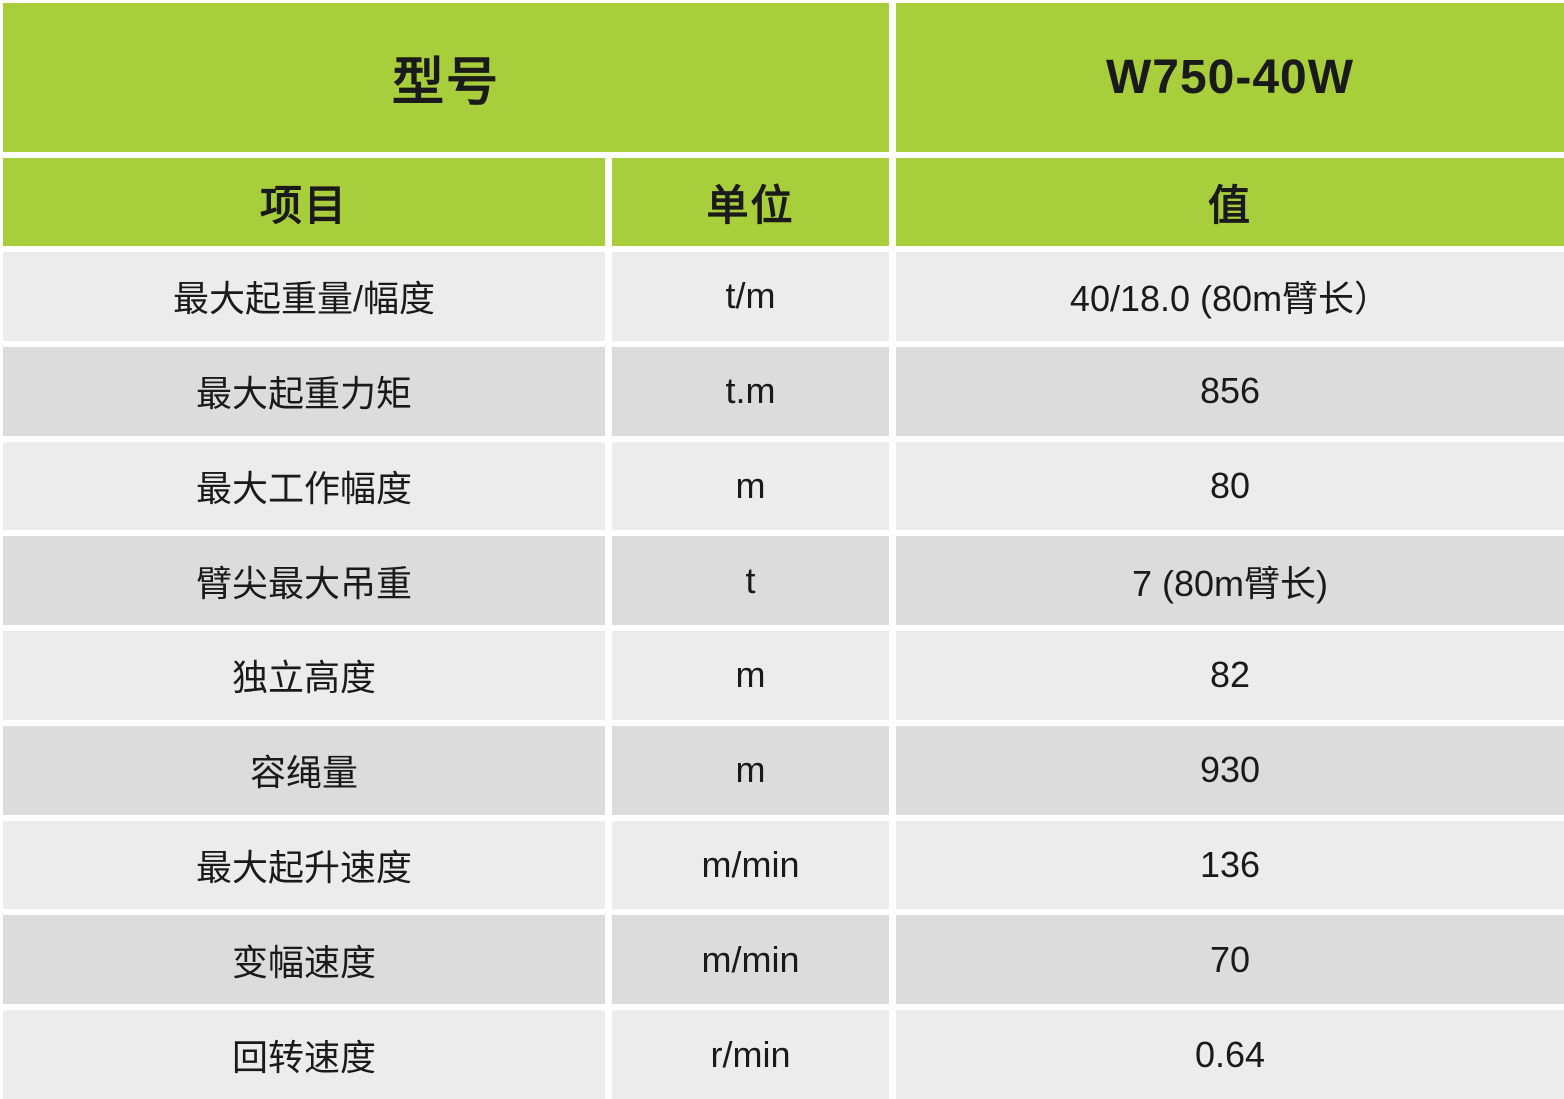 The height and width of the screenshot is (1099, 1564). I want to click on item-cell: 回转速度, so click(304, 1054).